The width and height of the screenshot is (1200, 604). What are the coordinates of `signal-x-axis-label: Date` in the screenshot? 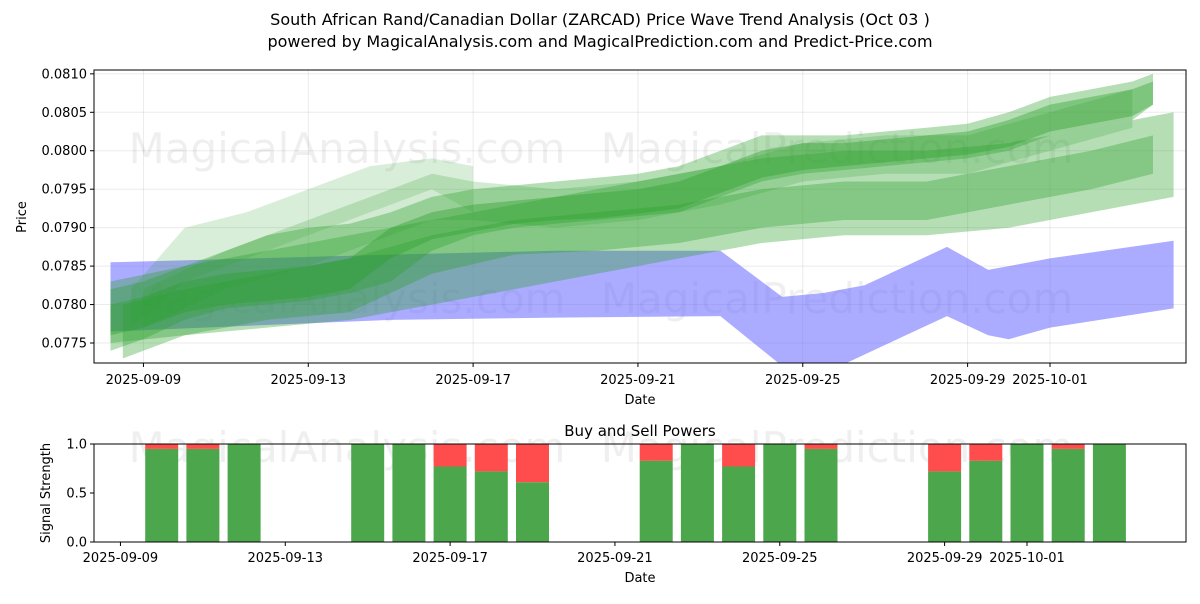 It's located at (639, 578).